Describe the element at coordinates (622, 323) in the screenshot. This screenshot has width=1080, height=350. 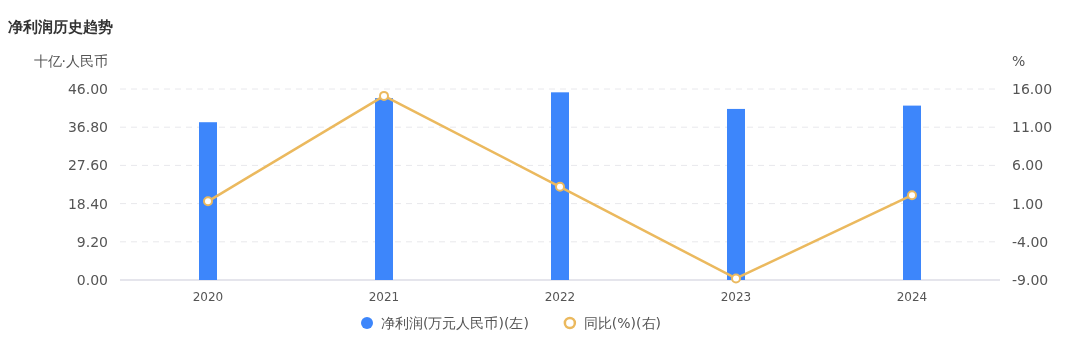
I see `legend-label: 同比(%)(右)` at that location.